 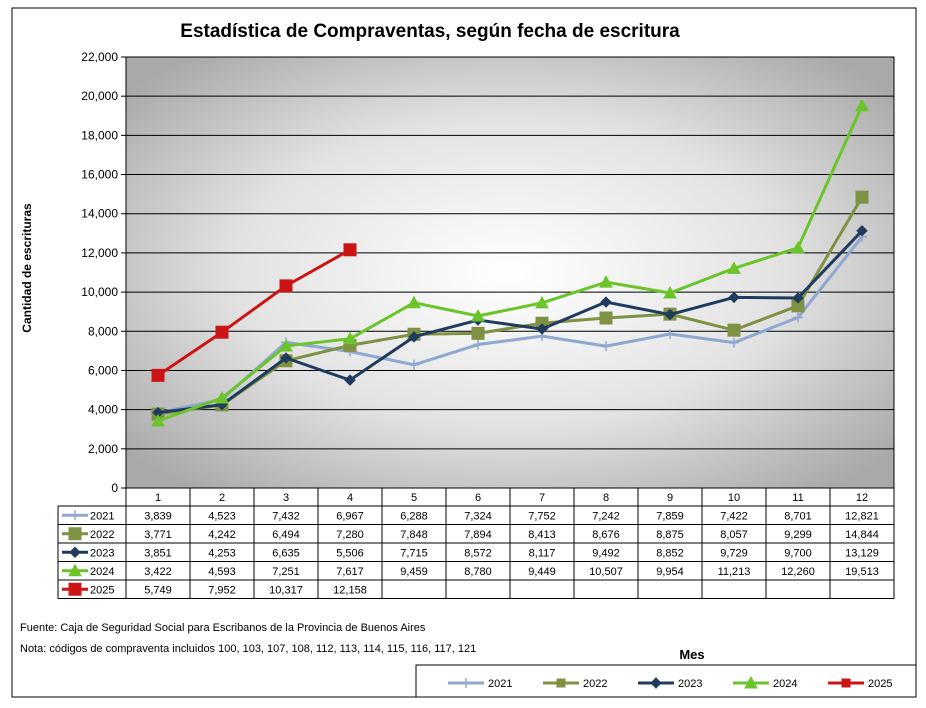 What do you see at coordinates (606, 516) in the screenshot?
I see `table-cell: 7,242` at bounding box center [606, 516].